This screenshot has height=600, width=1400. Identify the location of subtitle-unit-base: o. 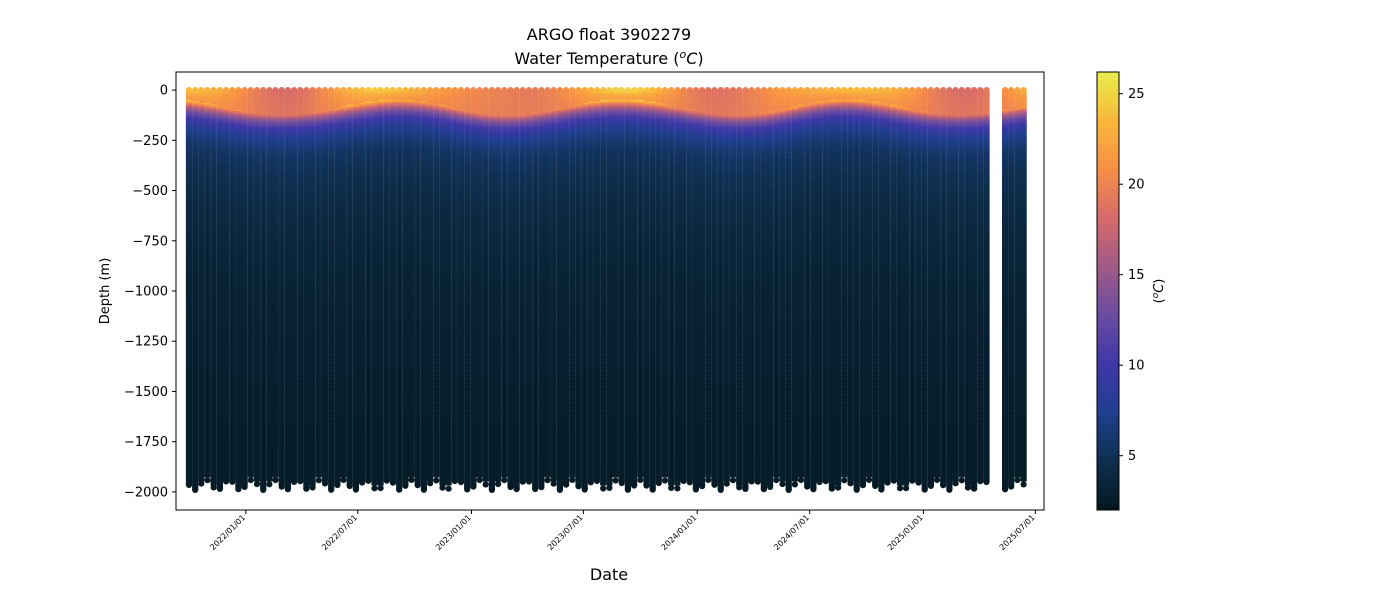
(682, 54).